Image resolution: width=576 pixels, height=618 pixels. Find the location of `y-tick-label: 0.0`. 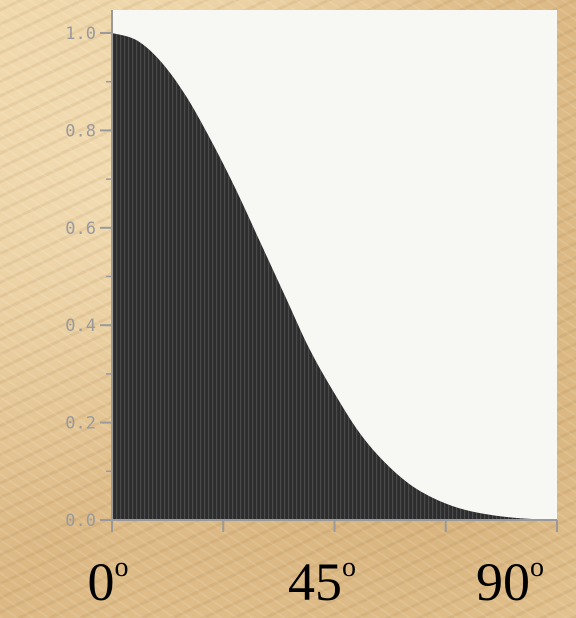

y-tick-label: 0.0 is located at coordinates (80, 521).